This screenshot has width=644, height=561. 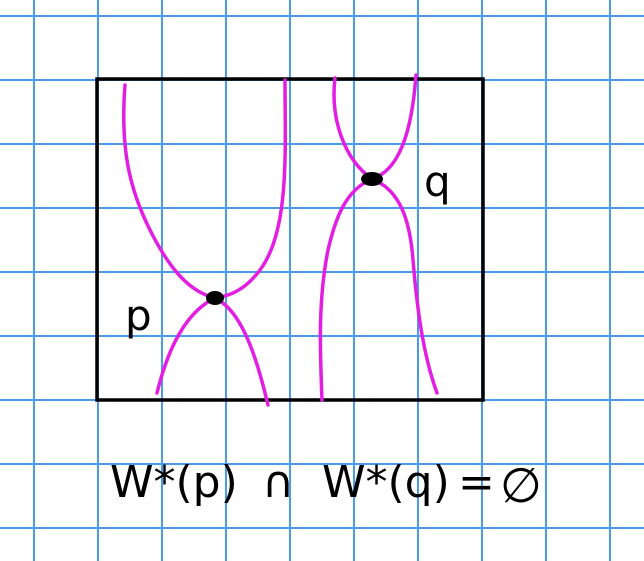 What do you see at coordinates (372, 179) in the screenshot?
I see `fixed-point-q` at bounding box center [372, 179].